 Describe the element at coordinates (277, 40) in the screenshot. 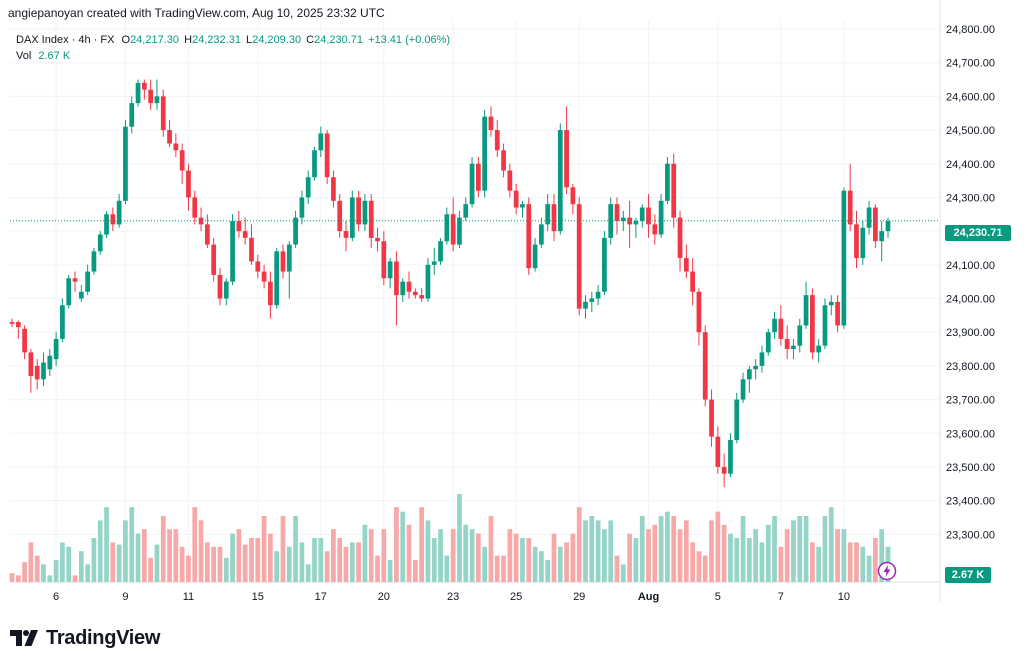

I see `low-value: 24,209.30` at that location.